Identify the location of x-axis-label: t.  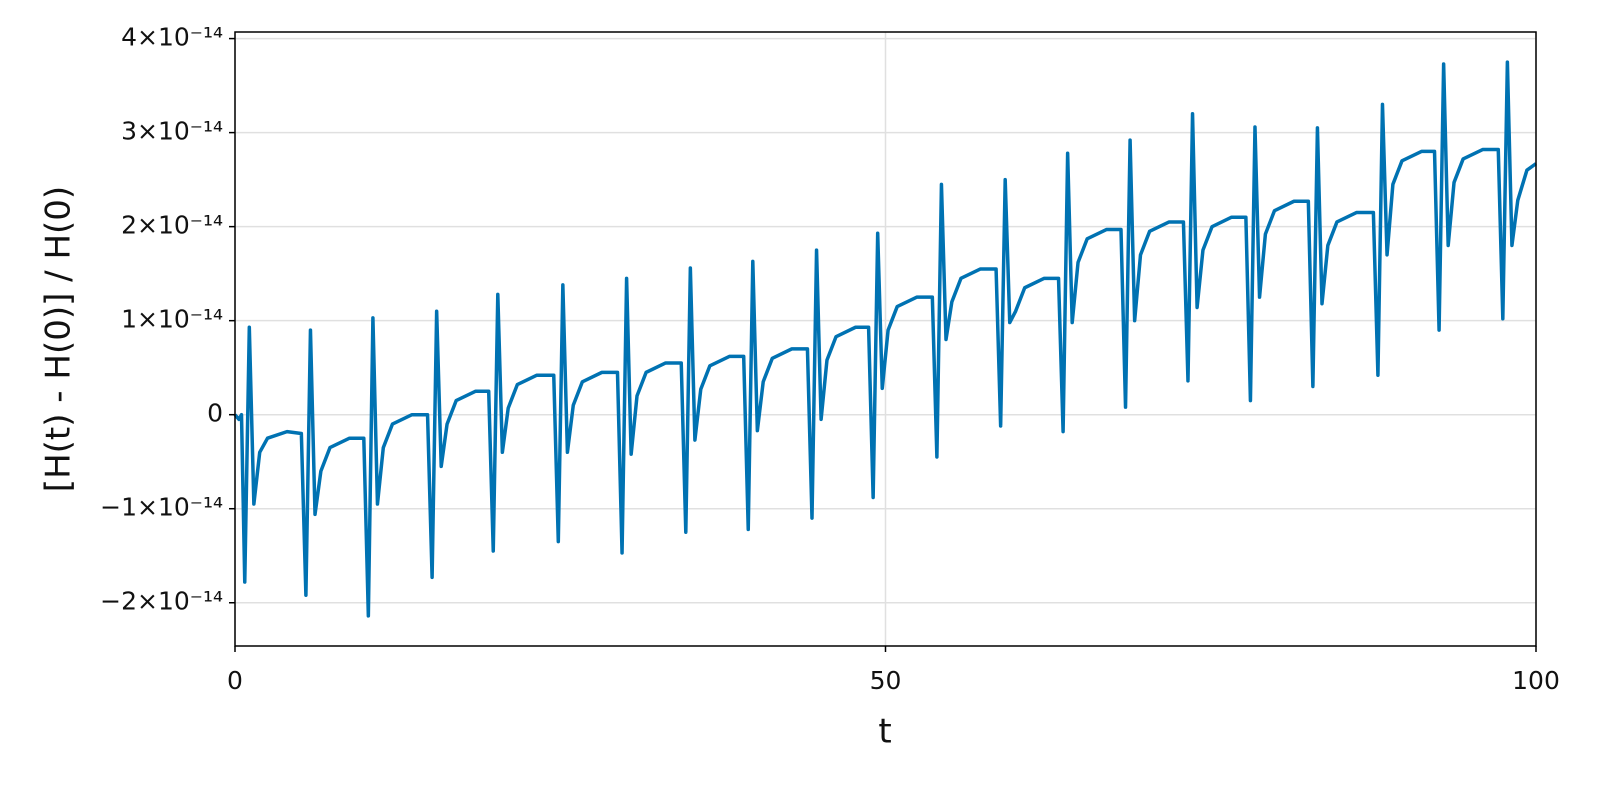
(884, 732).